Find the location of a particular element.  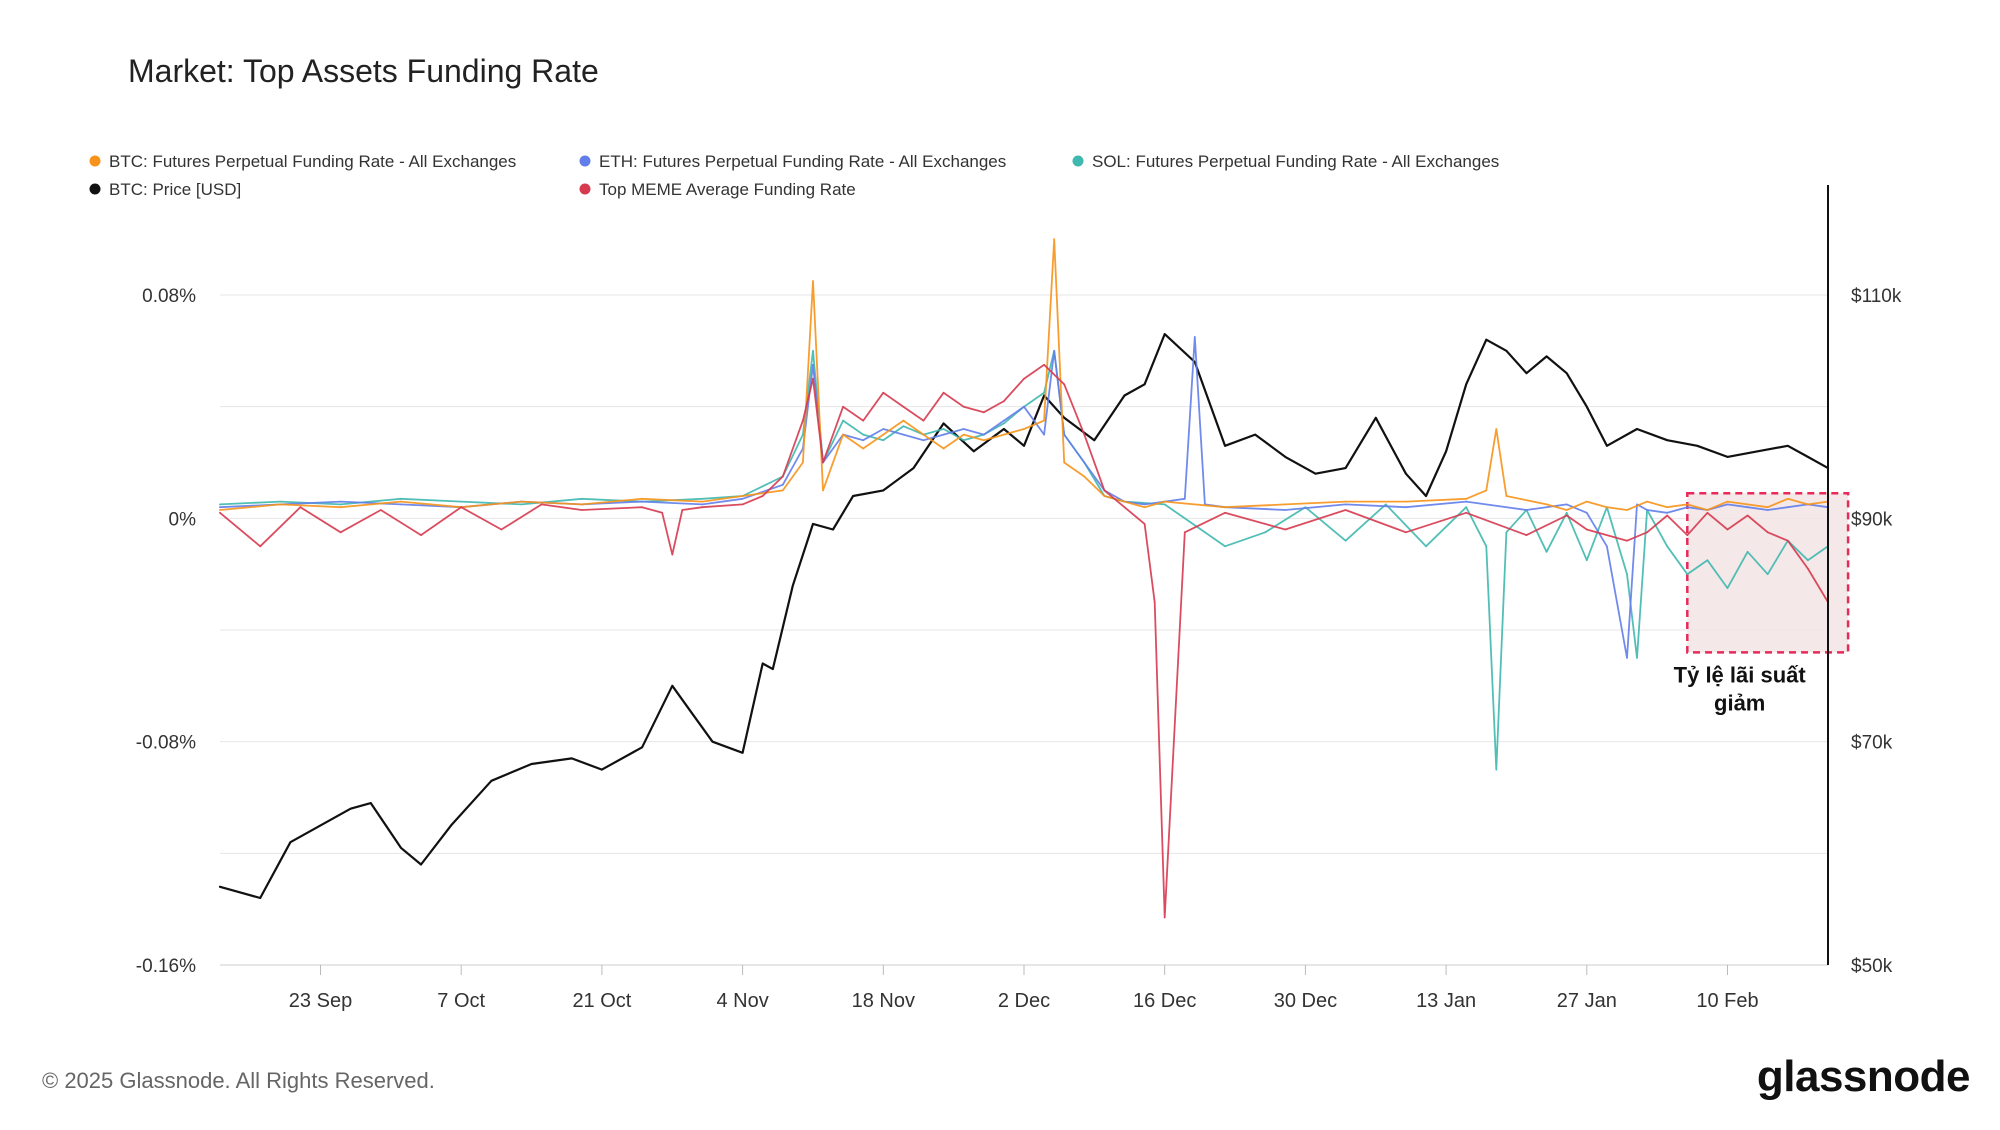

annotation-text-0: Tỷ lệ lãi suất is located at coordinates (1740, 674).